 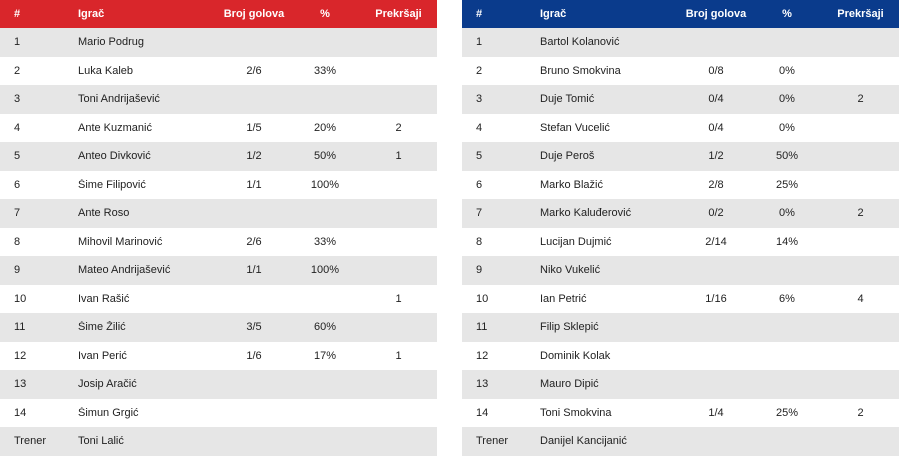 What do you see at coordinates (787, 241) in the screenshot?
I see `player-percent: 14%` at bounding box center [787, 241].